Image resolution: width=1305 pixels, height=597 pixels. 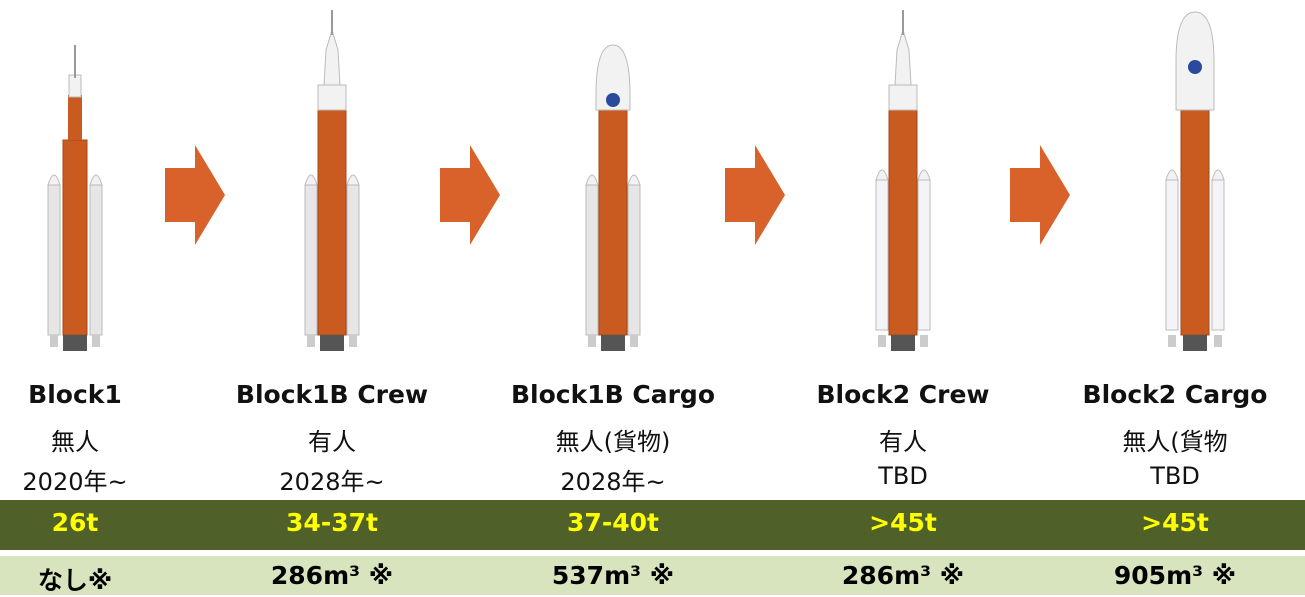 I want to click on volume-label: 905m³ ※, so click(x=1175, y=575).